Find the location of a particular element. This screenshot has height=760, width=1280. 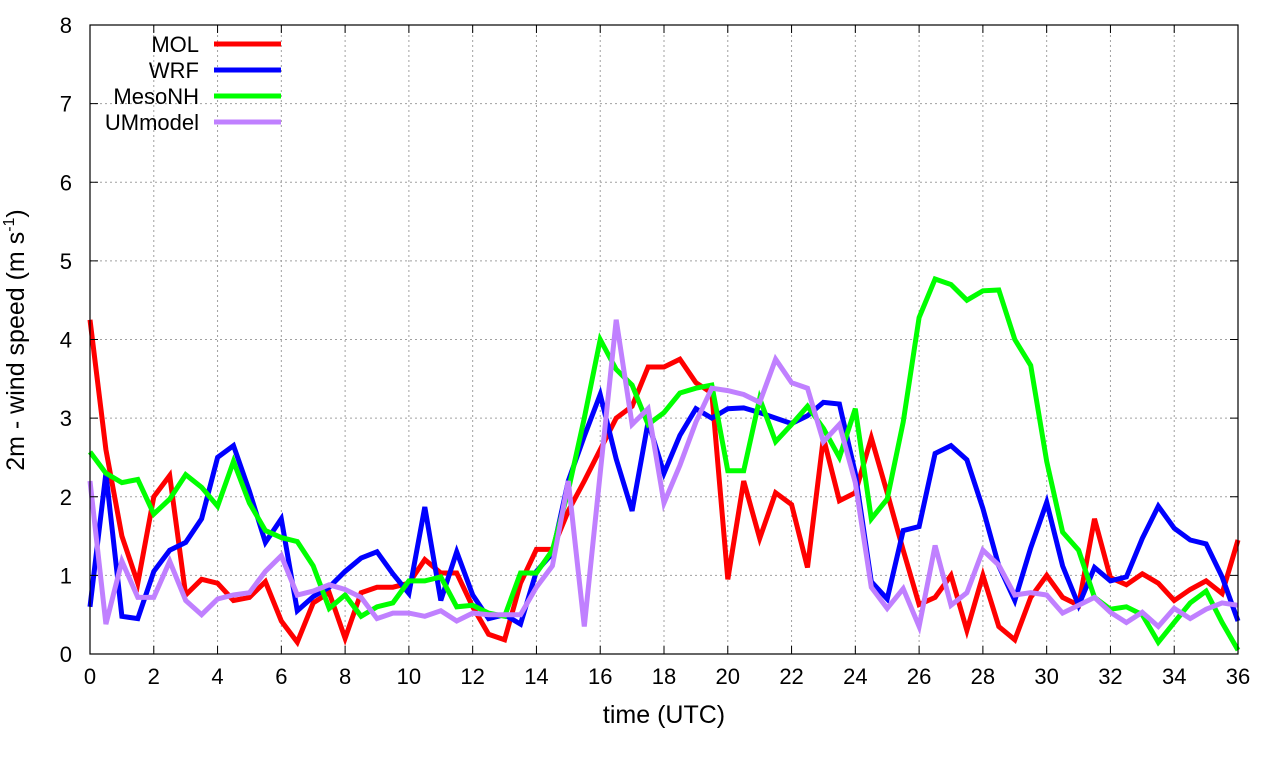

x-tick-label: 0 is located at coordinates (90, 676).